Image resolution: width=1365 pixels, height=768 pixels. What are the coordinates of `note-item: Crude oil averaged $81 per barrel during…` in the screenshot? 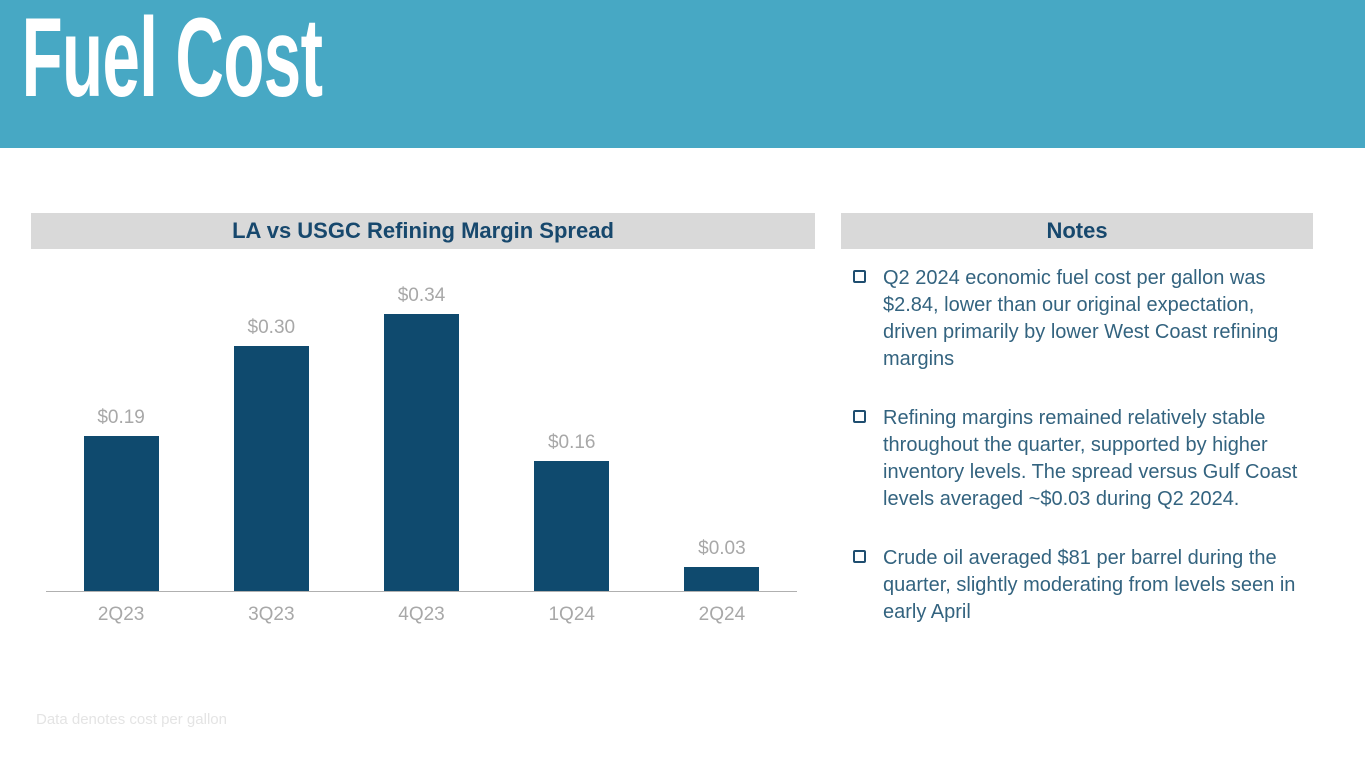 It's located at (1083, 585).